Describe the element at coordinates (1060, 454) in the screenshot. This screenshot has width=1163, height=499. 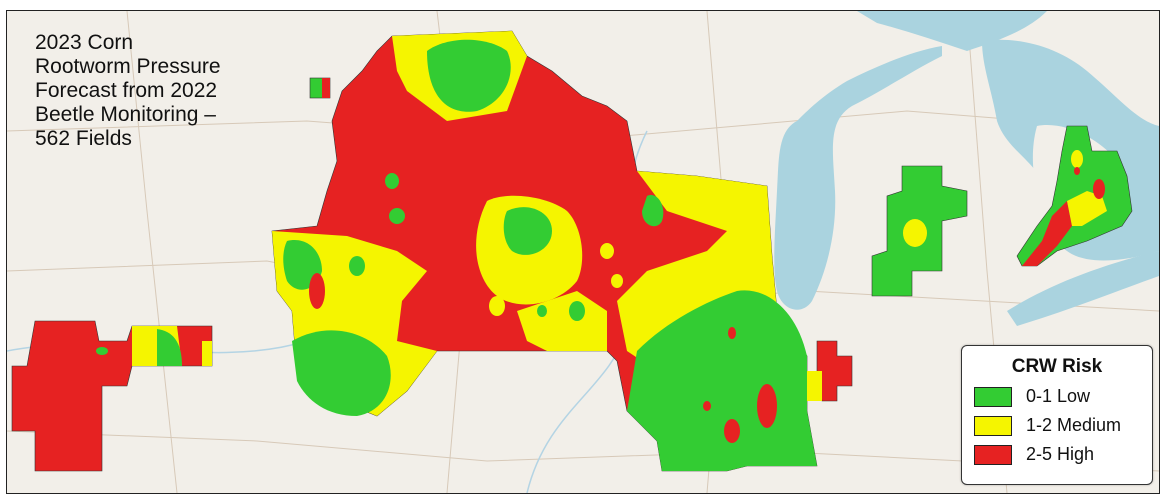
I see `legend-label-high: 2-5 High` at that location.